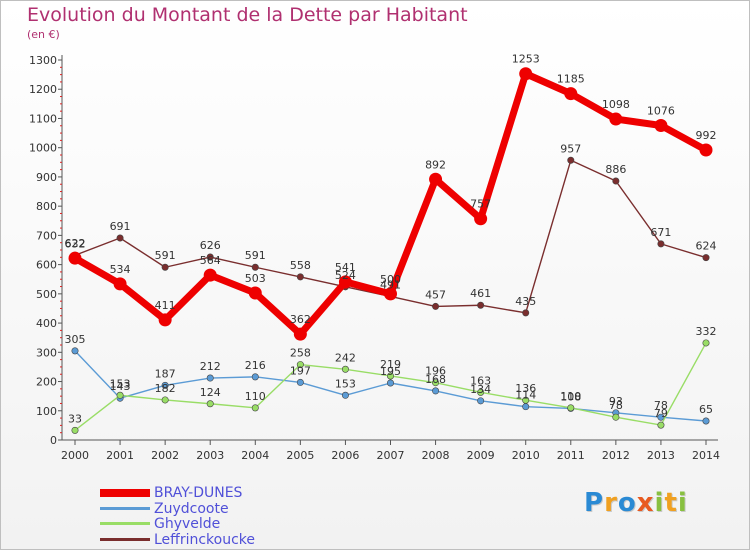  What do you see at coordinates (46, 206) in the screenshot?
I see `y-tick-label: 800` at bounding box center [46, 206].